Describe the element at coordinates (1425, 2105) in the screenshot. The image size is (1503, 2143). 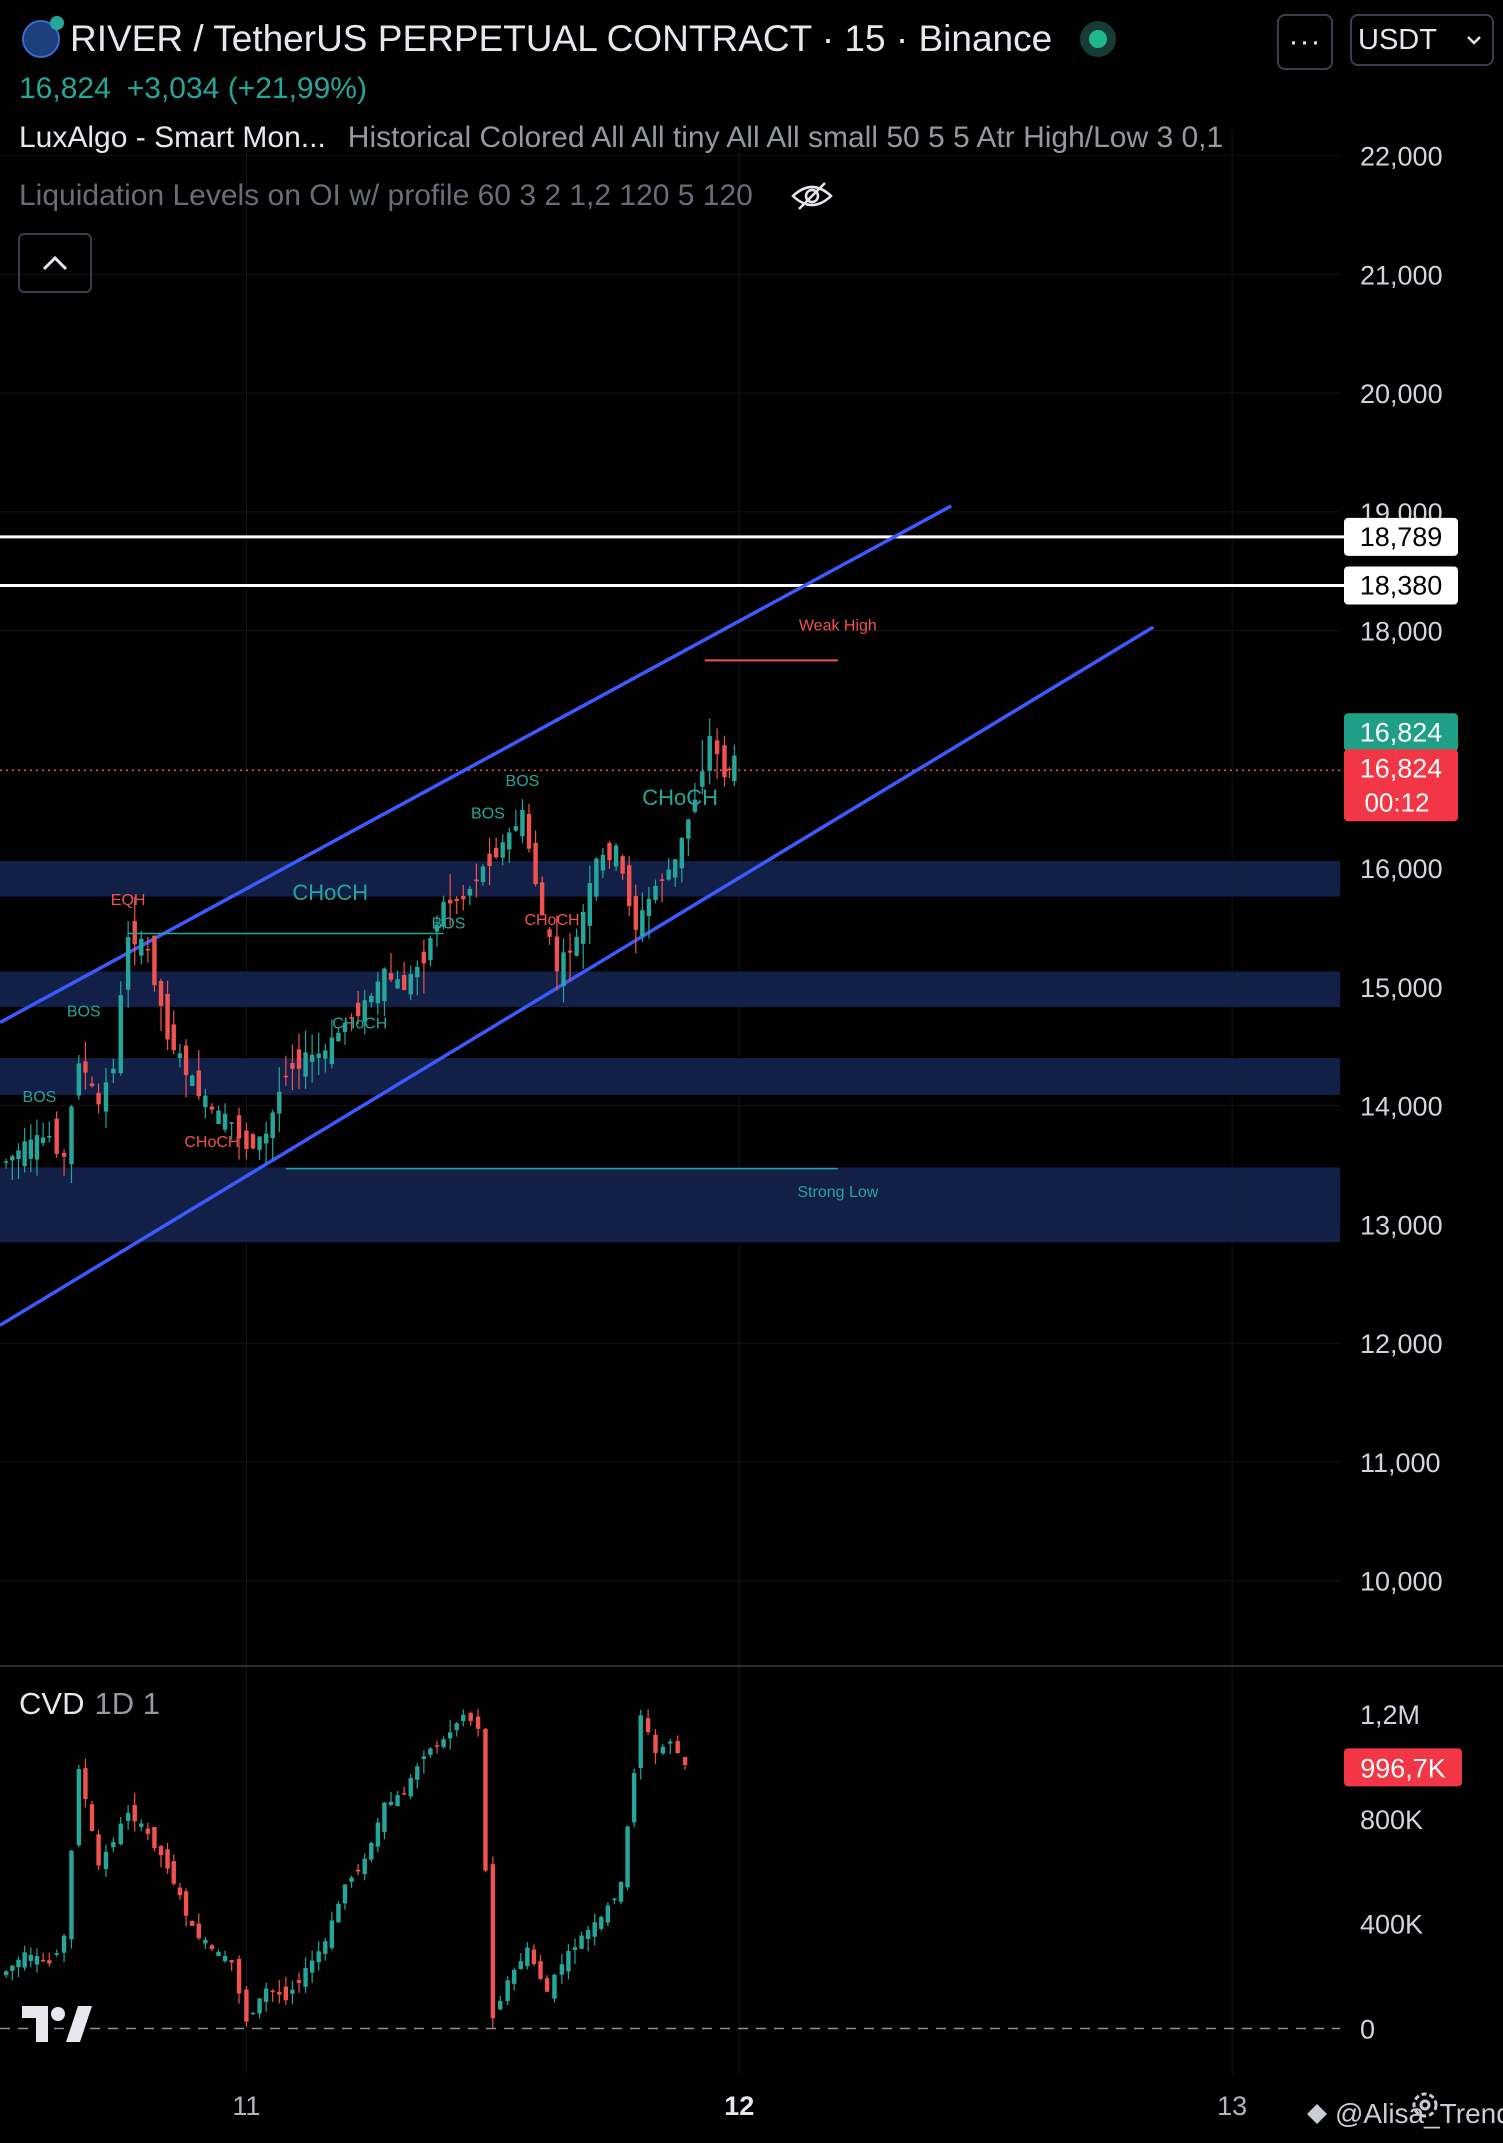
I see `settings-gear-icon` at that location.